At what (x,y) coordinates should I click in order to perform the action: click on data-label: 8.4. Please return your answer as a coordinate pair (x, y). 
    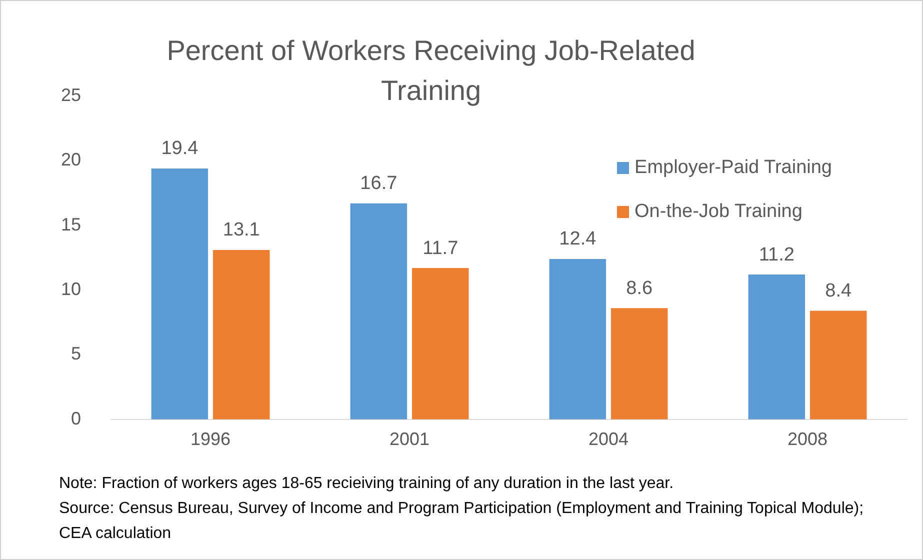
    Looking at the image, I should click on (838, 291).